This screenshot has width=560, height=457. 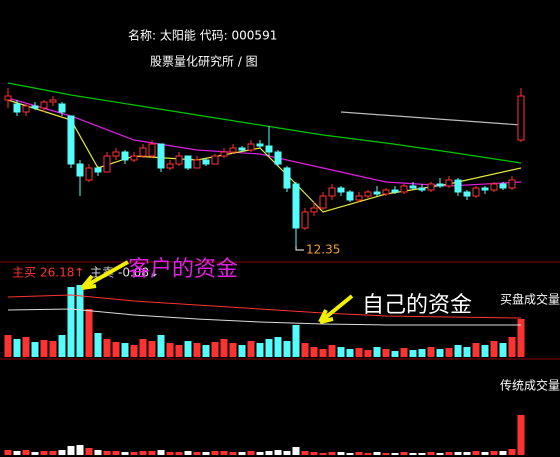 I want to click on chart-subtitle: 股票量化研究所 / 图, so click(x=204, y=61).